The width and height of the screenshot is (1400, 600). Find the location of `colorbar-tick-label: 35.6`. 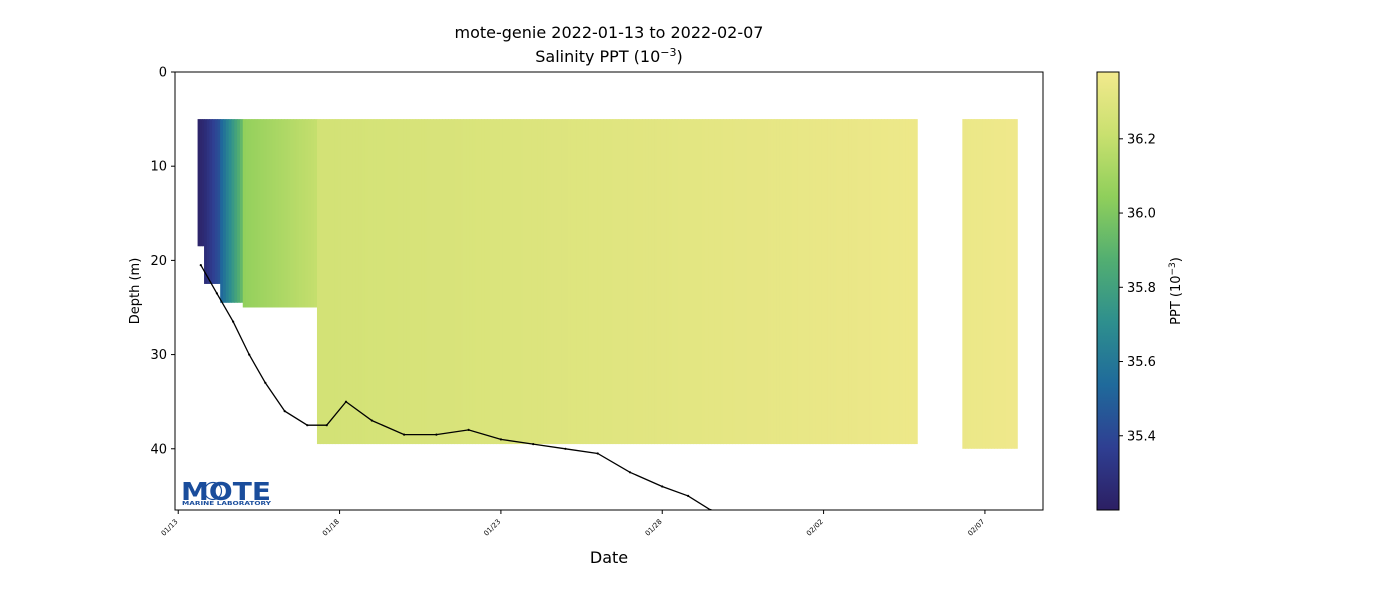

colorbar-tick-label: 35.6 is located at coordinates (1141, 362).